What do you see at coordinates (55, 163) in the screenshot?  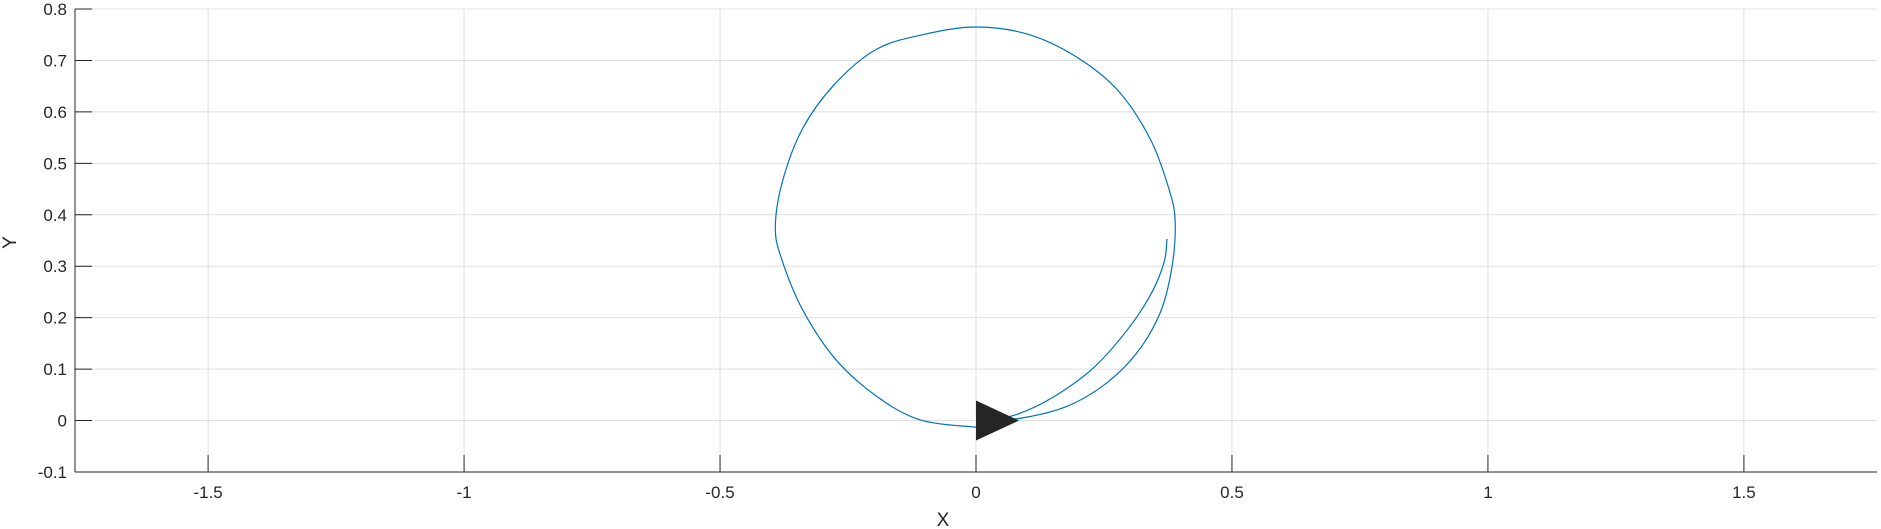 I see `y-tick-label: 0.5` at bounding box center [55, 163].